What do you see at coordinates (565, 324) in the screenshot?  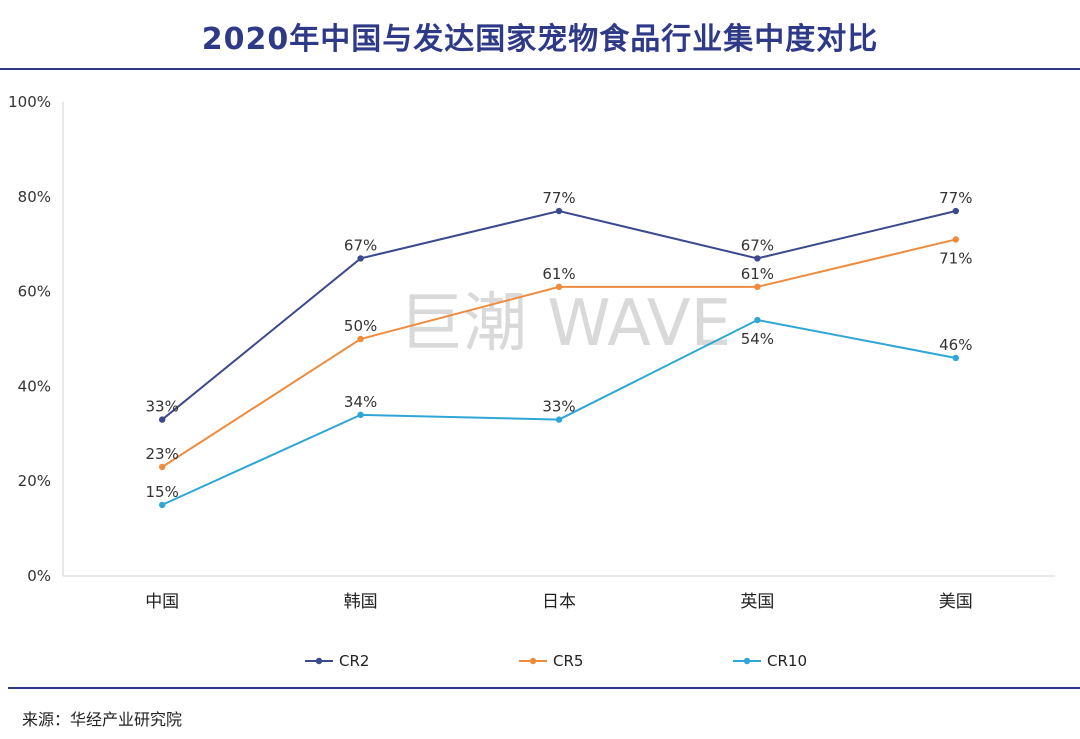 I see `watermark: 巨潮 WAVE` at bounding box center [565, 324].